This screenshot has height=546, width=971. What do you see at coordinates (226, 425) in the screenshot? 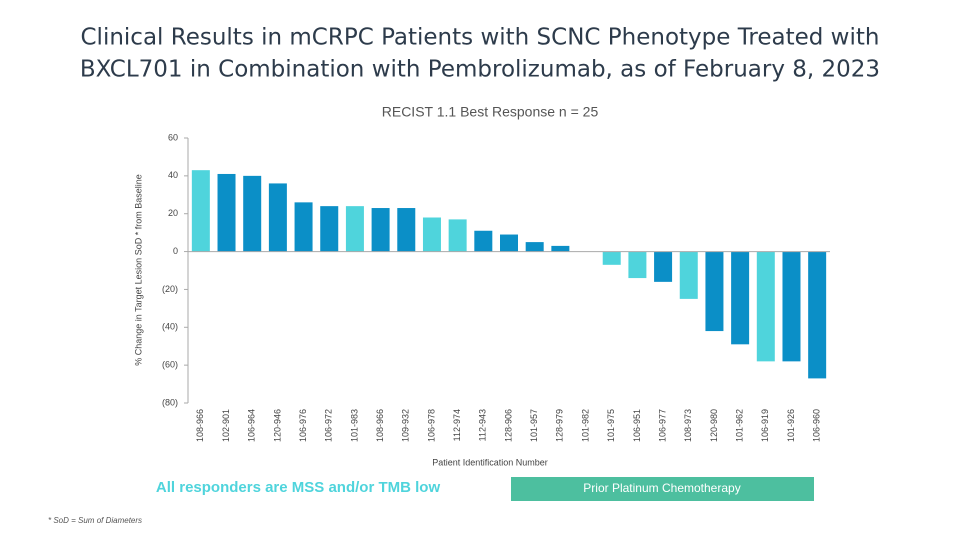
I see `x-tick-label: 102-901` at bounding box center [226, 425].